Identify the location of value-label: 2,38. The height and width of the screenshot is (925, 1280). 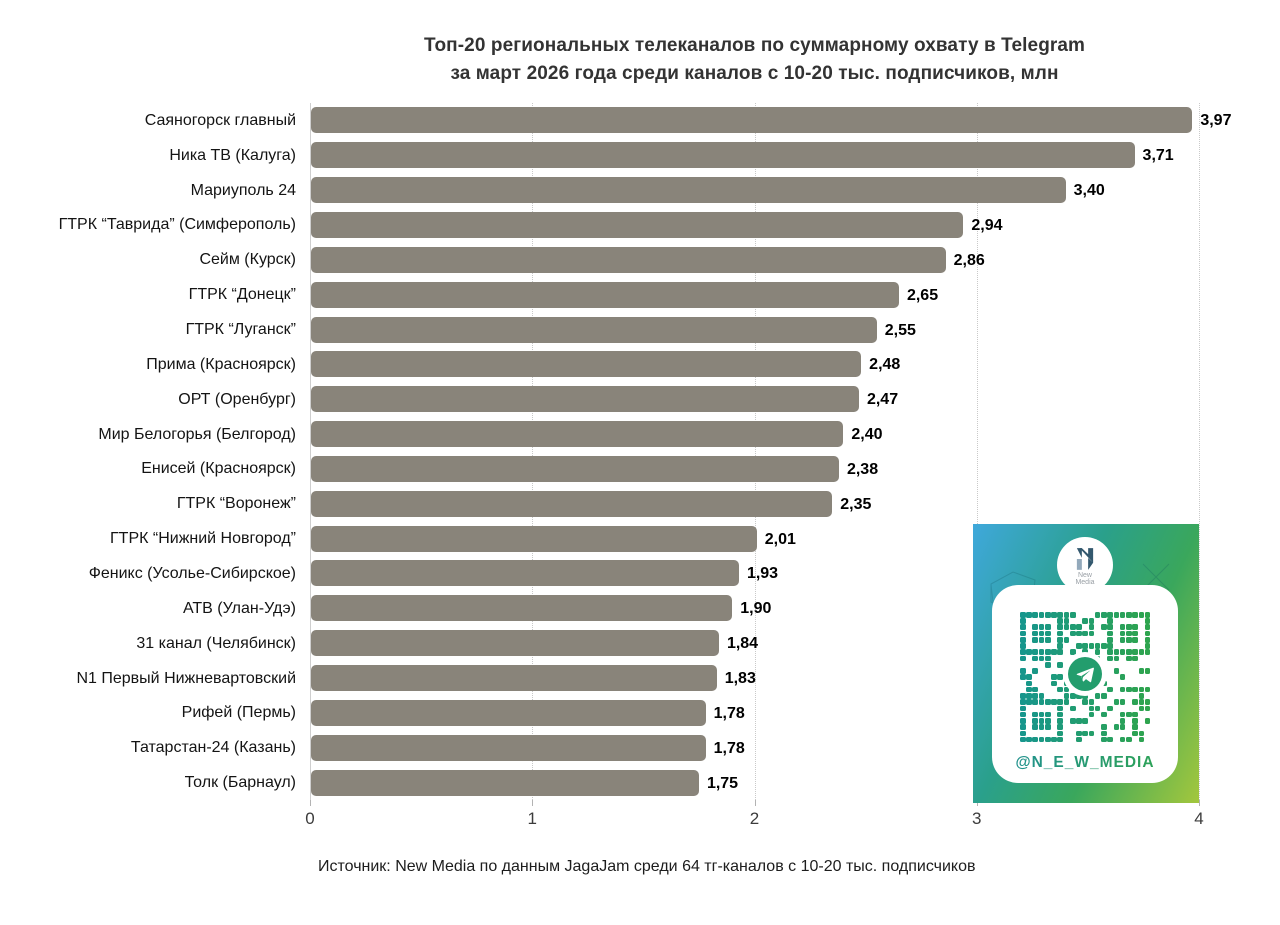
(862, 469).